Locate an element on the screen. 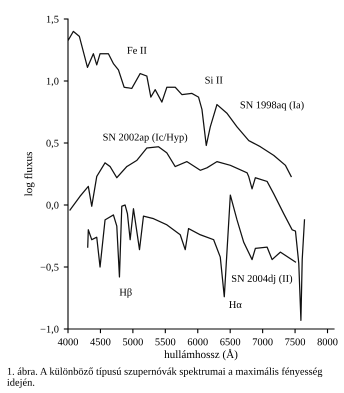 This screenshot has width=344, height=393. annotation: Si II is located at coordinates (214, 80).